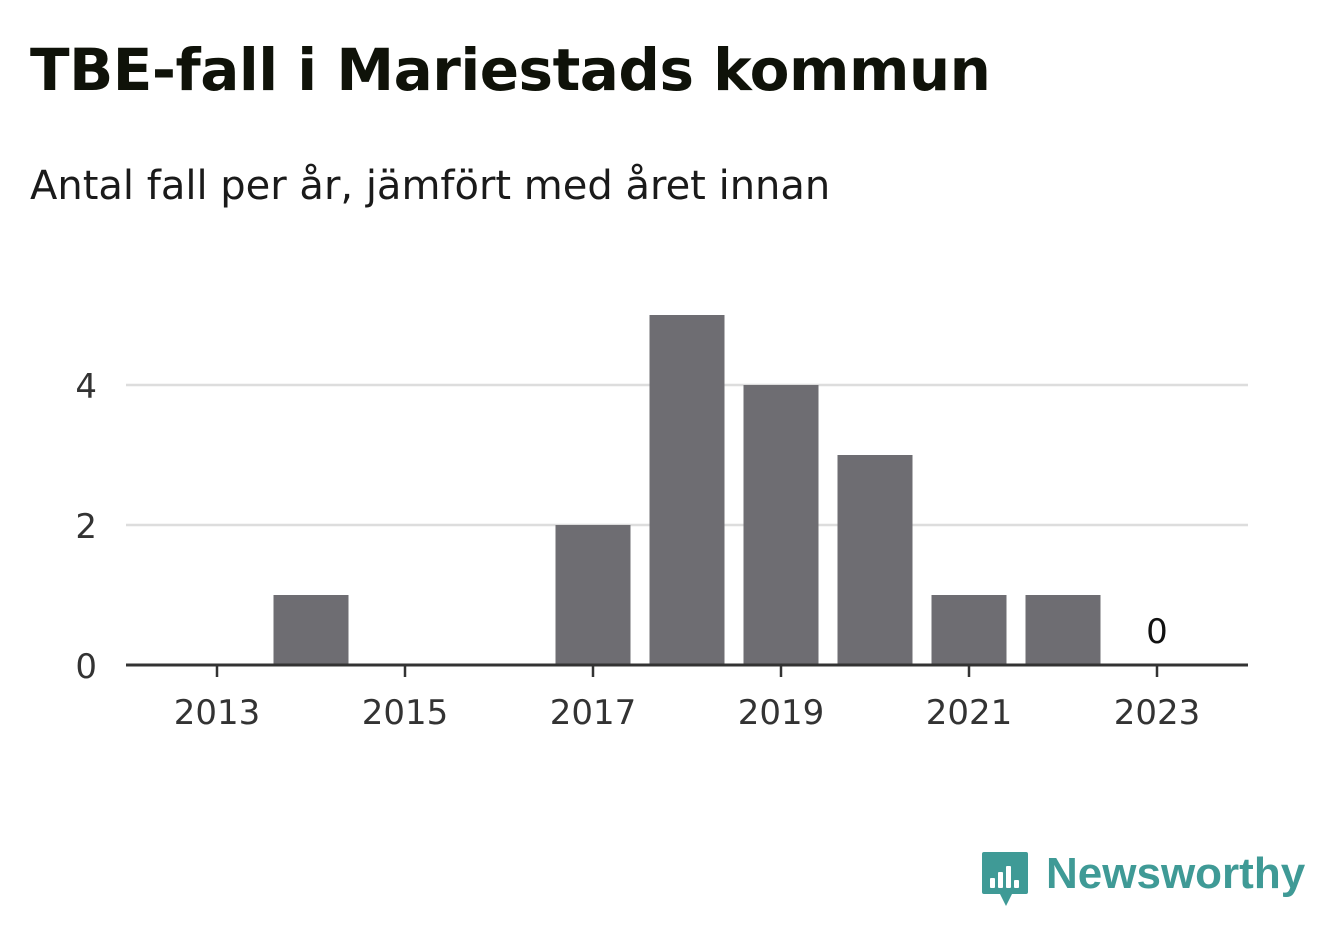 This screenshot has width=1322, height=939. I want to click on brand-name: Newsworthy, so click(1176, 873).